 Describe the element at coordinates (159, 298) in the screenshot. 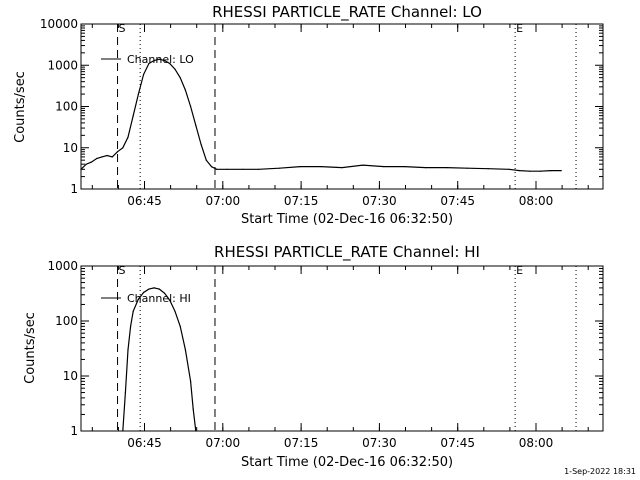

I see `legend-label: Channel: HI` at that location.